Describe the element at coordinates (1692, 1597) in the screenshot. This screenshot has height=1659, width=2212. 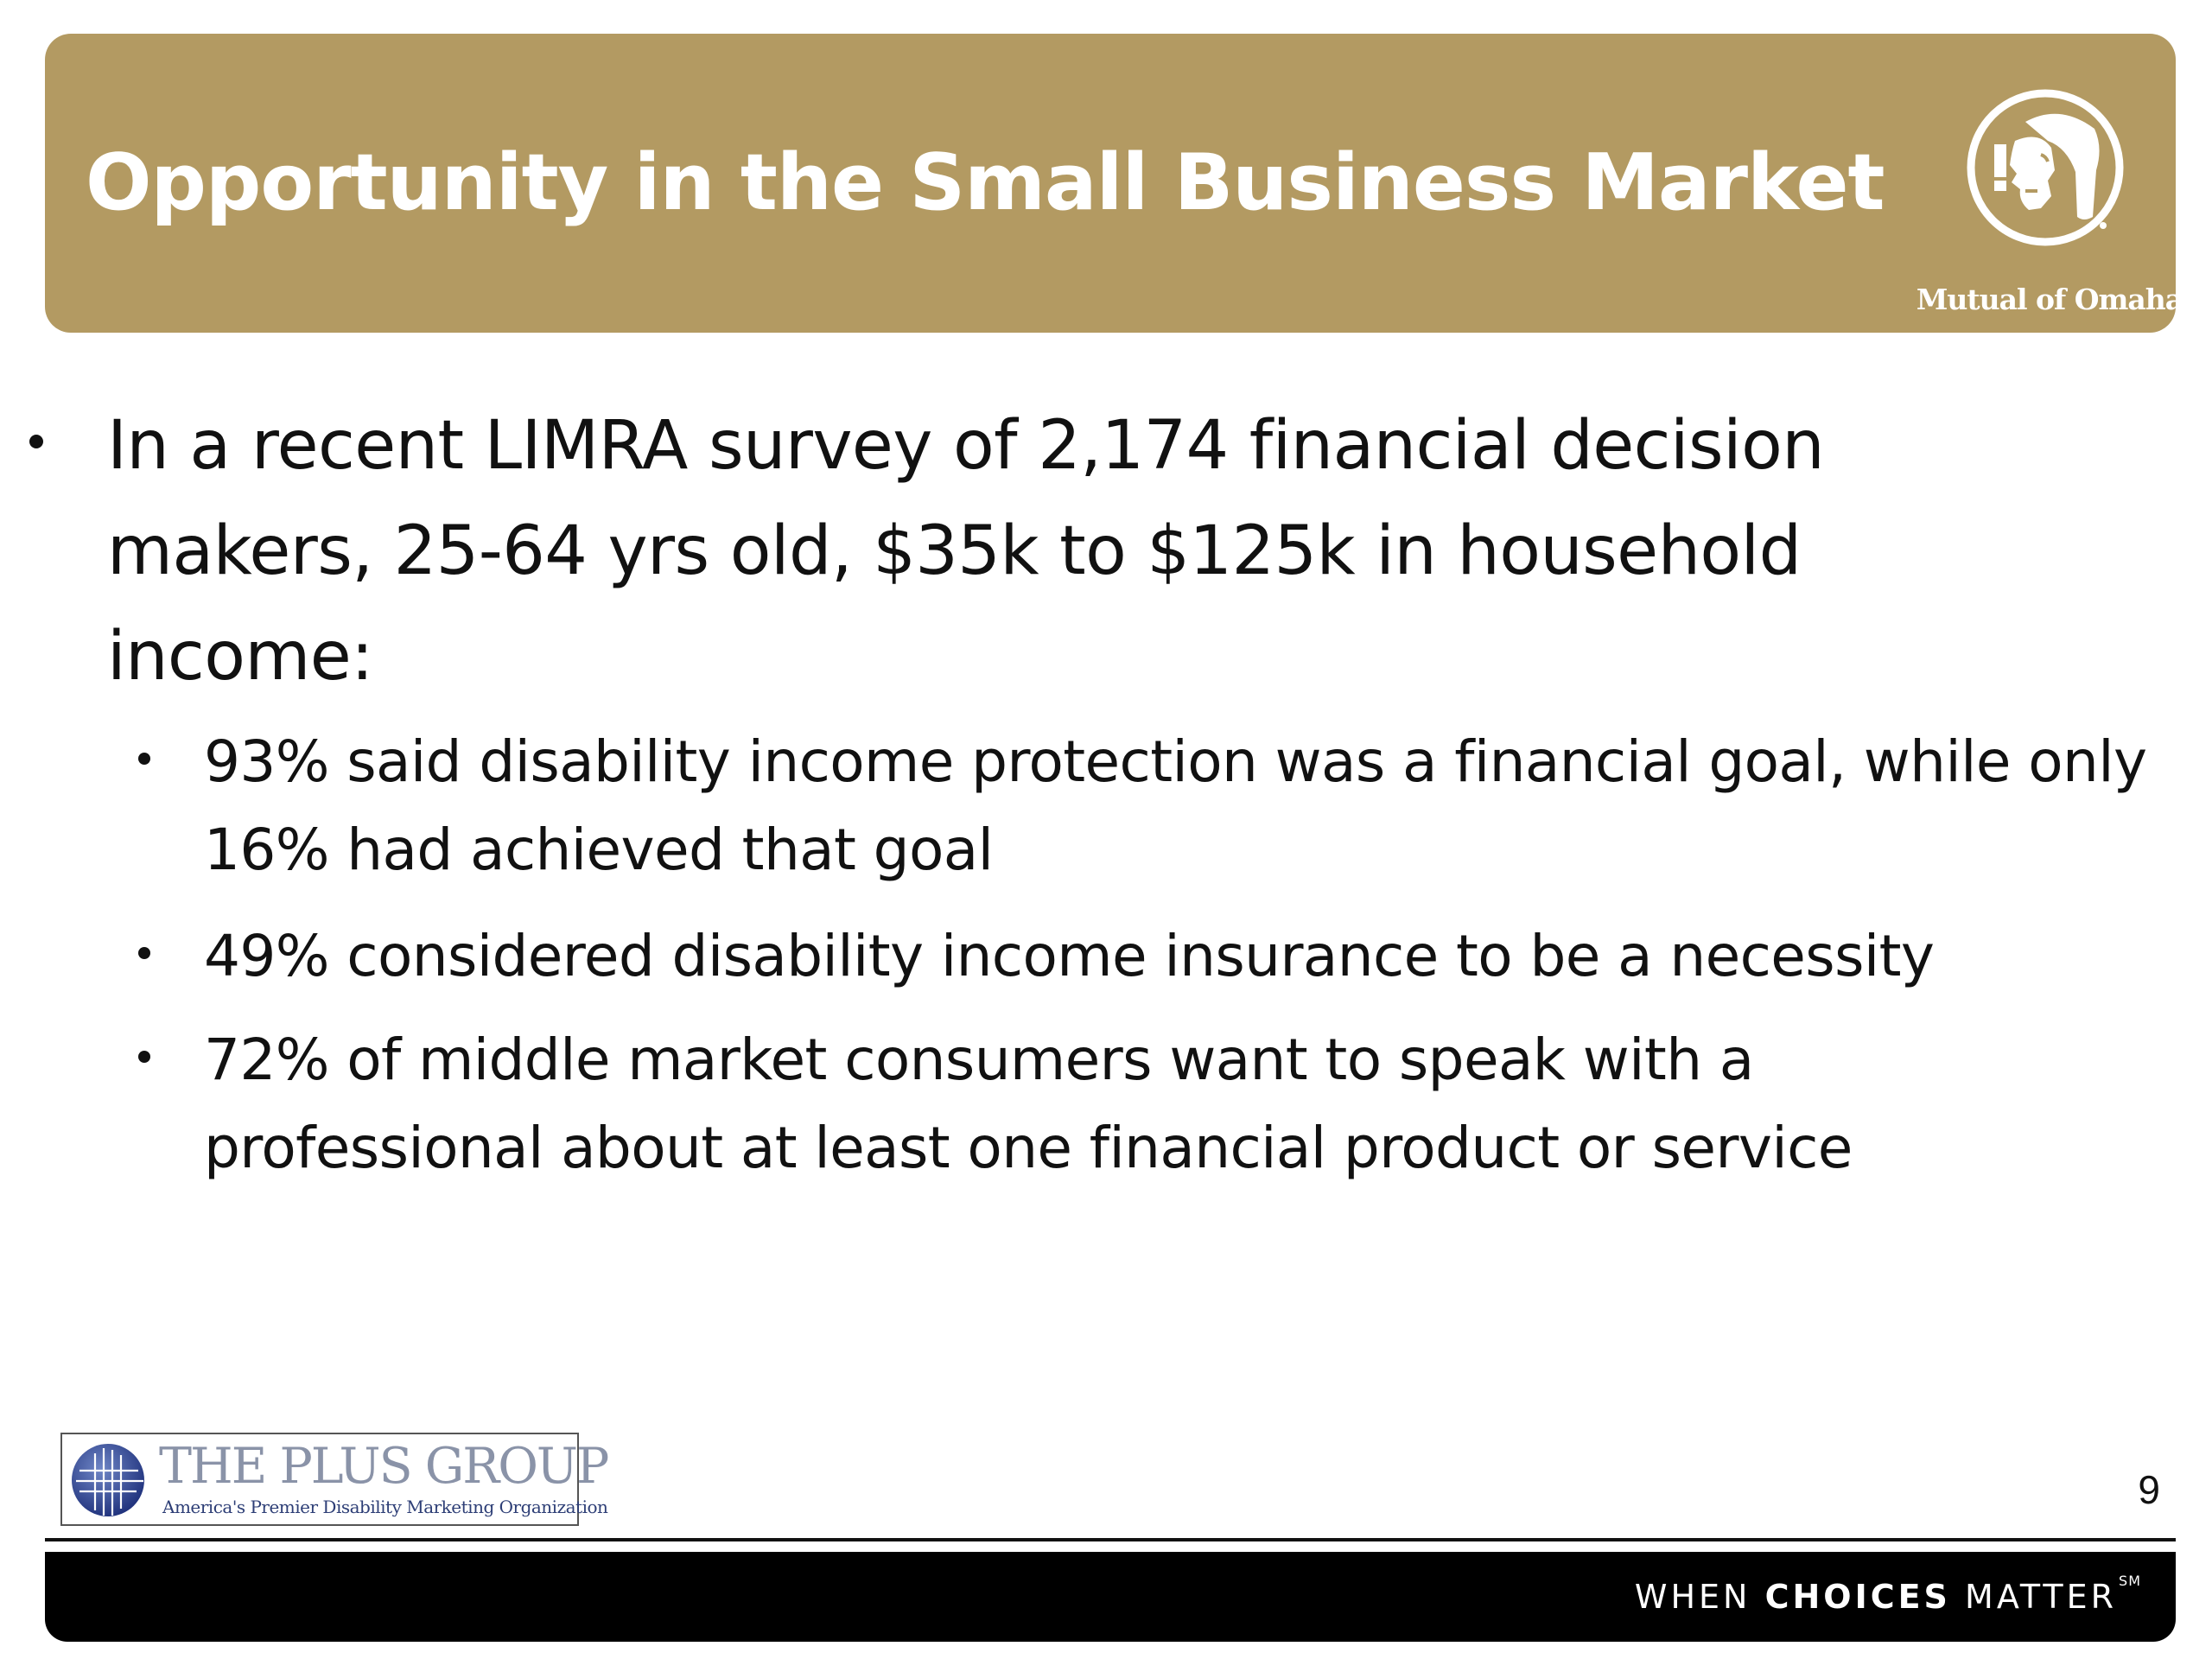
I see `slogan-prefix: WHEN` at that location.